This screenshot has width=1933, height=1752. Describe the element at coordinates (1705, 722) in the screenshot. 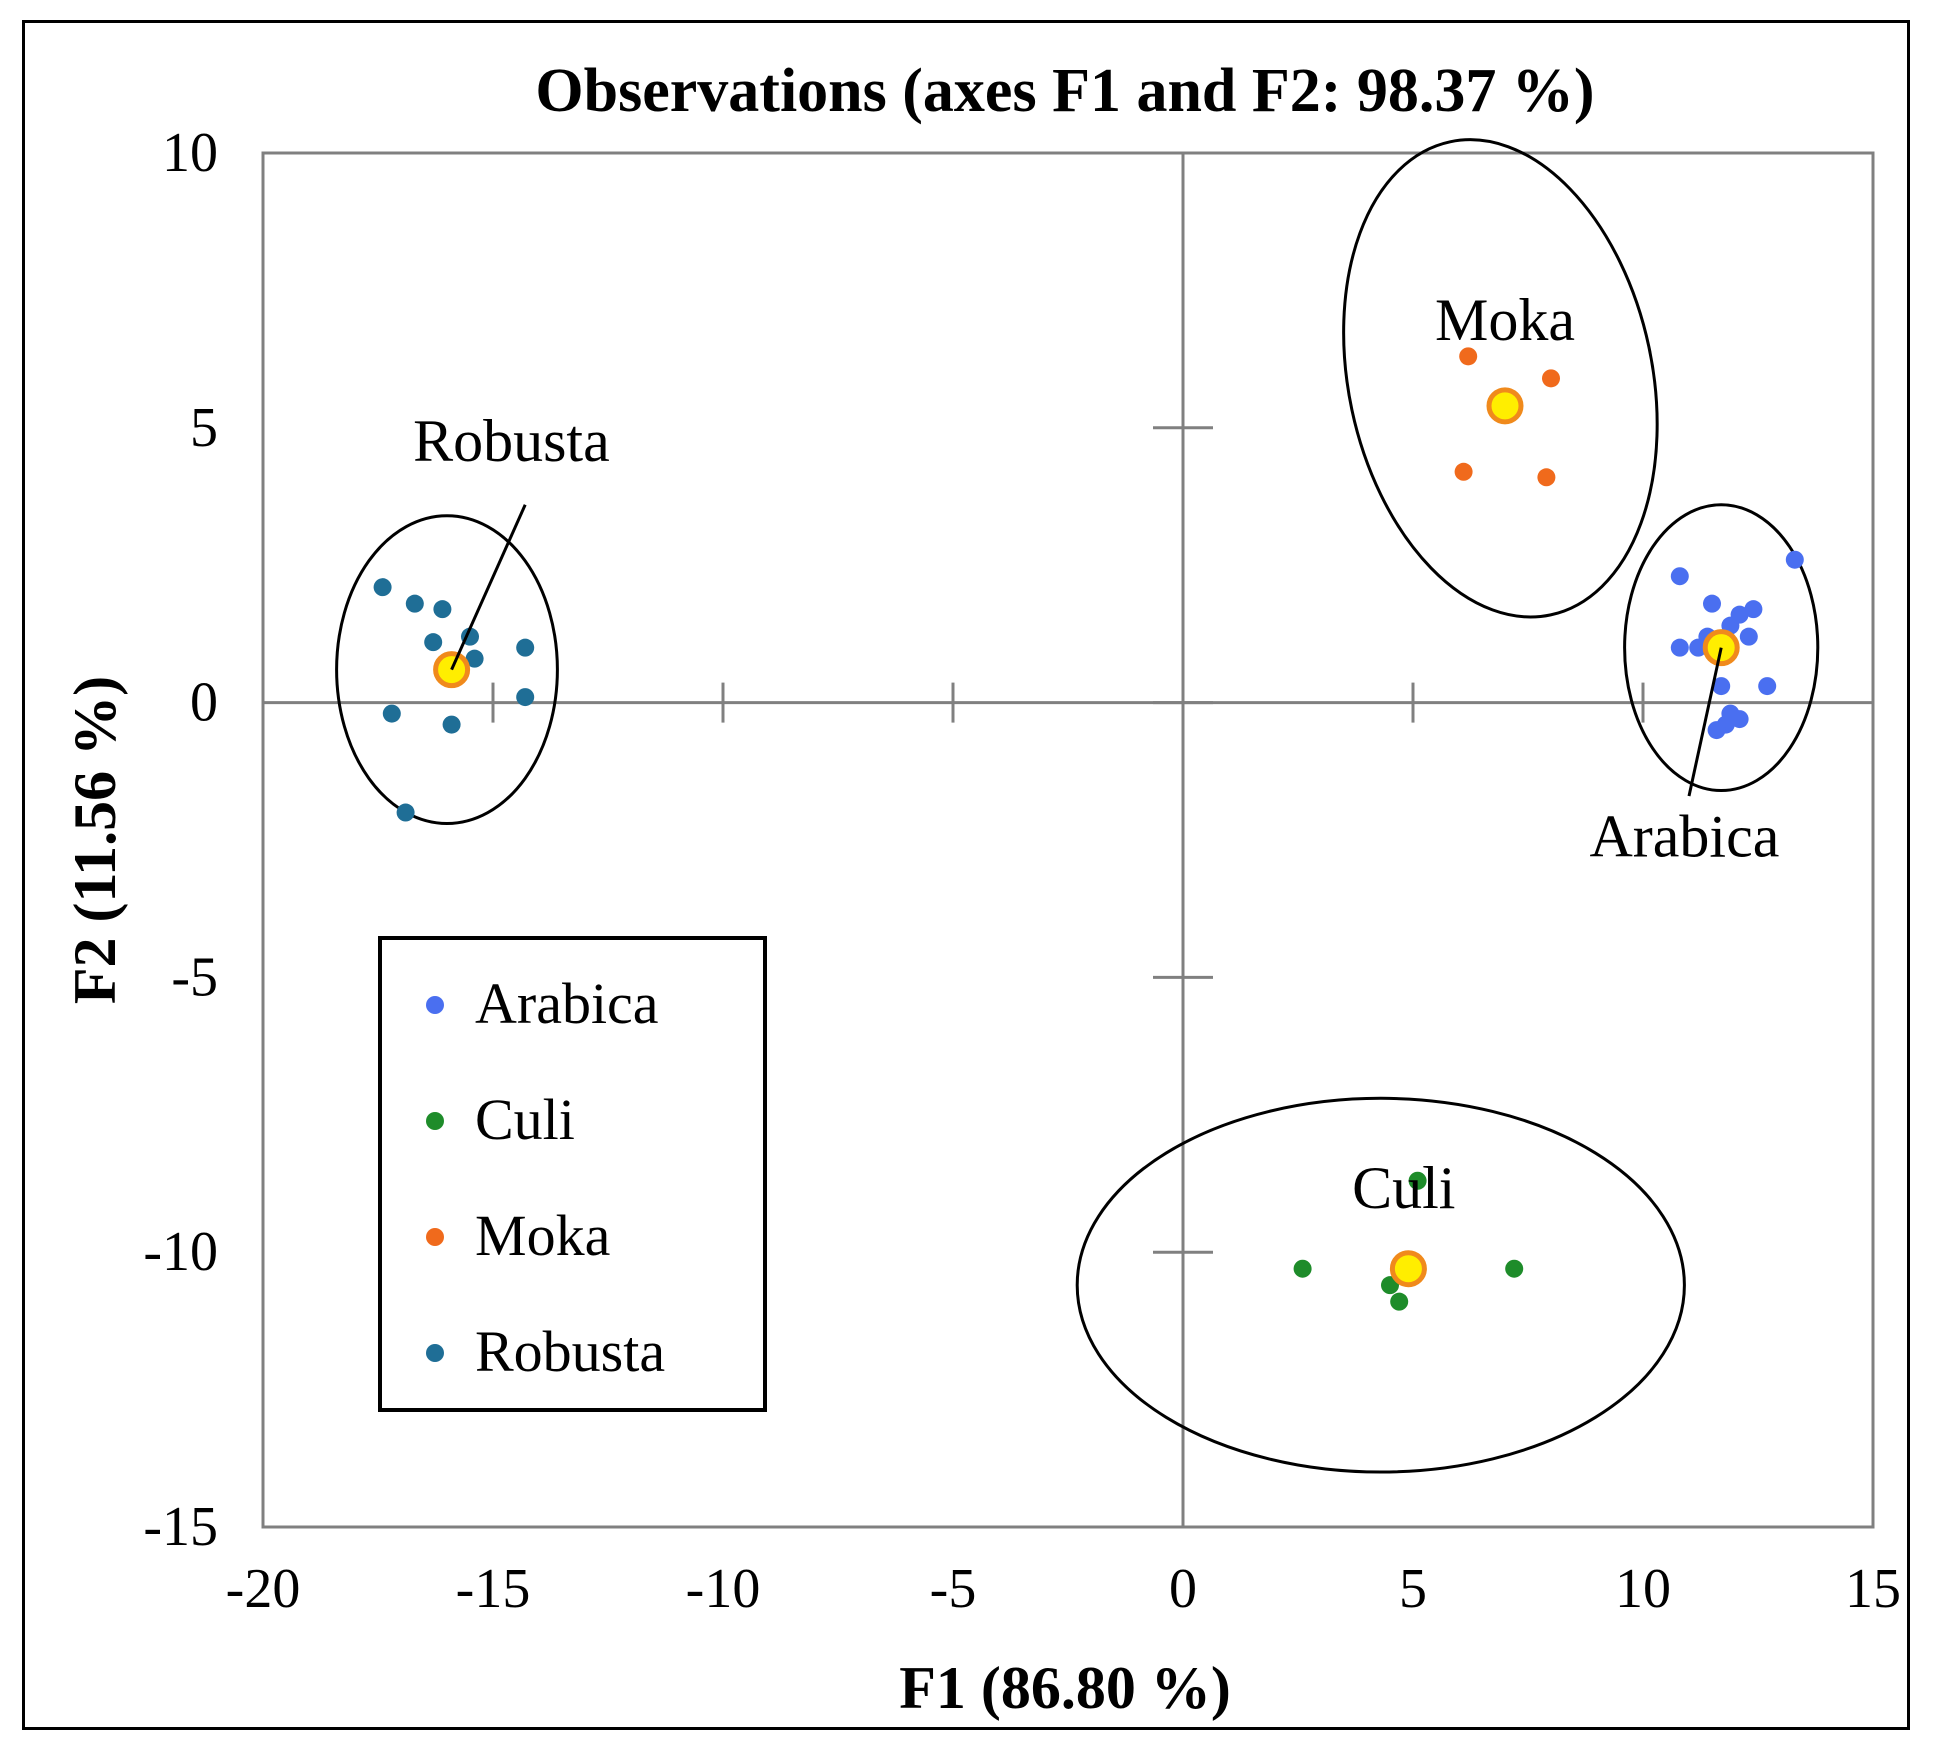

I see `leader-line-arabica` at that location.